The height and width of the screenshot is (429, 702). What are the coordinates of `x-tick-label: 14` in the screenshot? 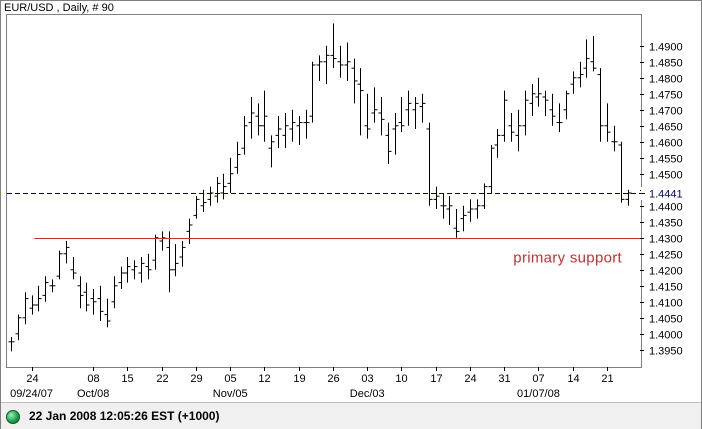 It's located at (573, 379).